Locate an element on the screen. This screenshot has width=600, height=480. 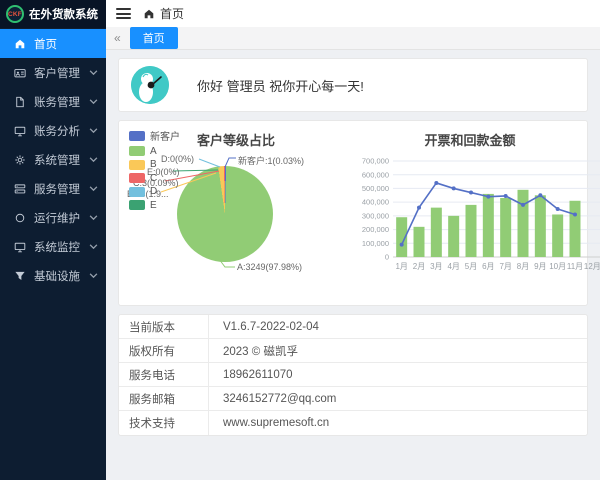
legend-item-E: E is located at coordinates (154, 205).